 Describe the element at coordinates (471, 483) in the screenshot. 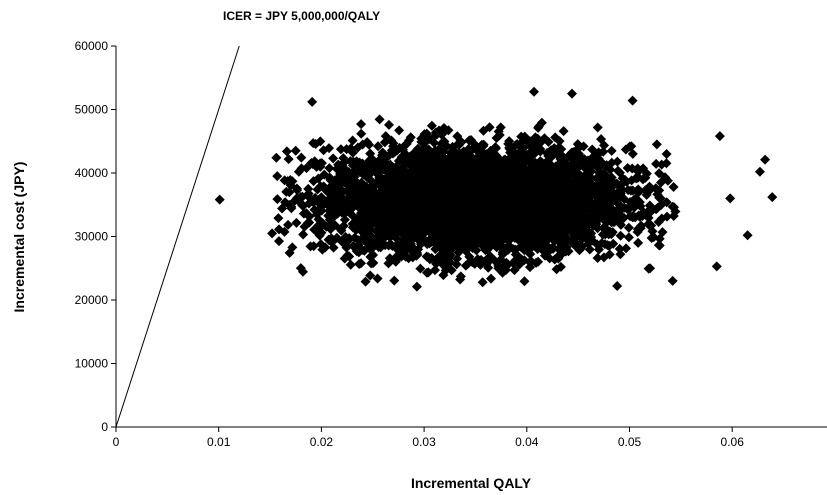

I see `x-axis-title: Incremental QALY` at that location.